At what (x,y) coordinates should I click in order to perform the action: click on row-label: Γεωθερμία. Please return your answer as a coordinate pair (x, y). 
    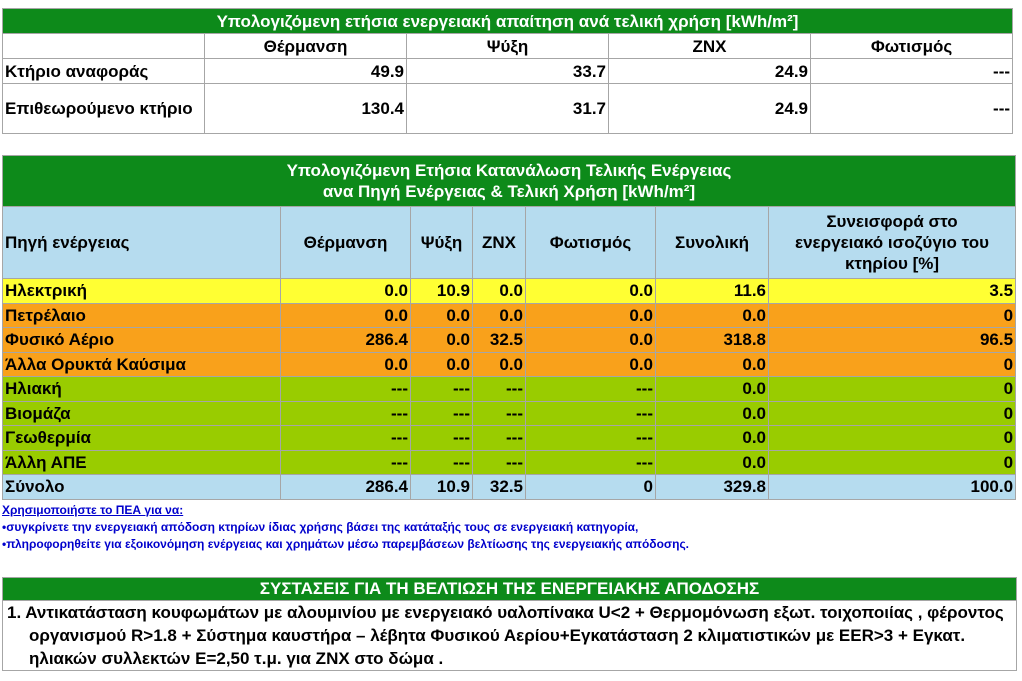
    Looking at the image, I should click on (141, 438).